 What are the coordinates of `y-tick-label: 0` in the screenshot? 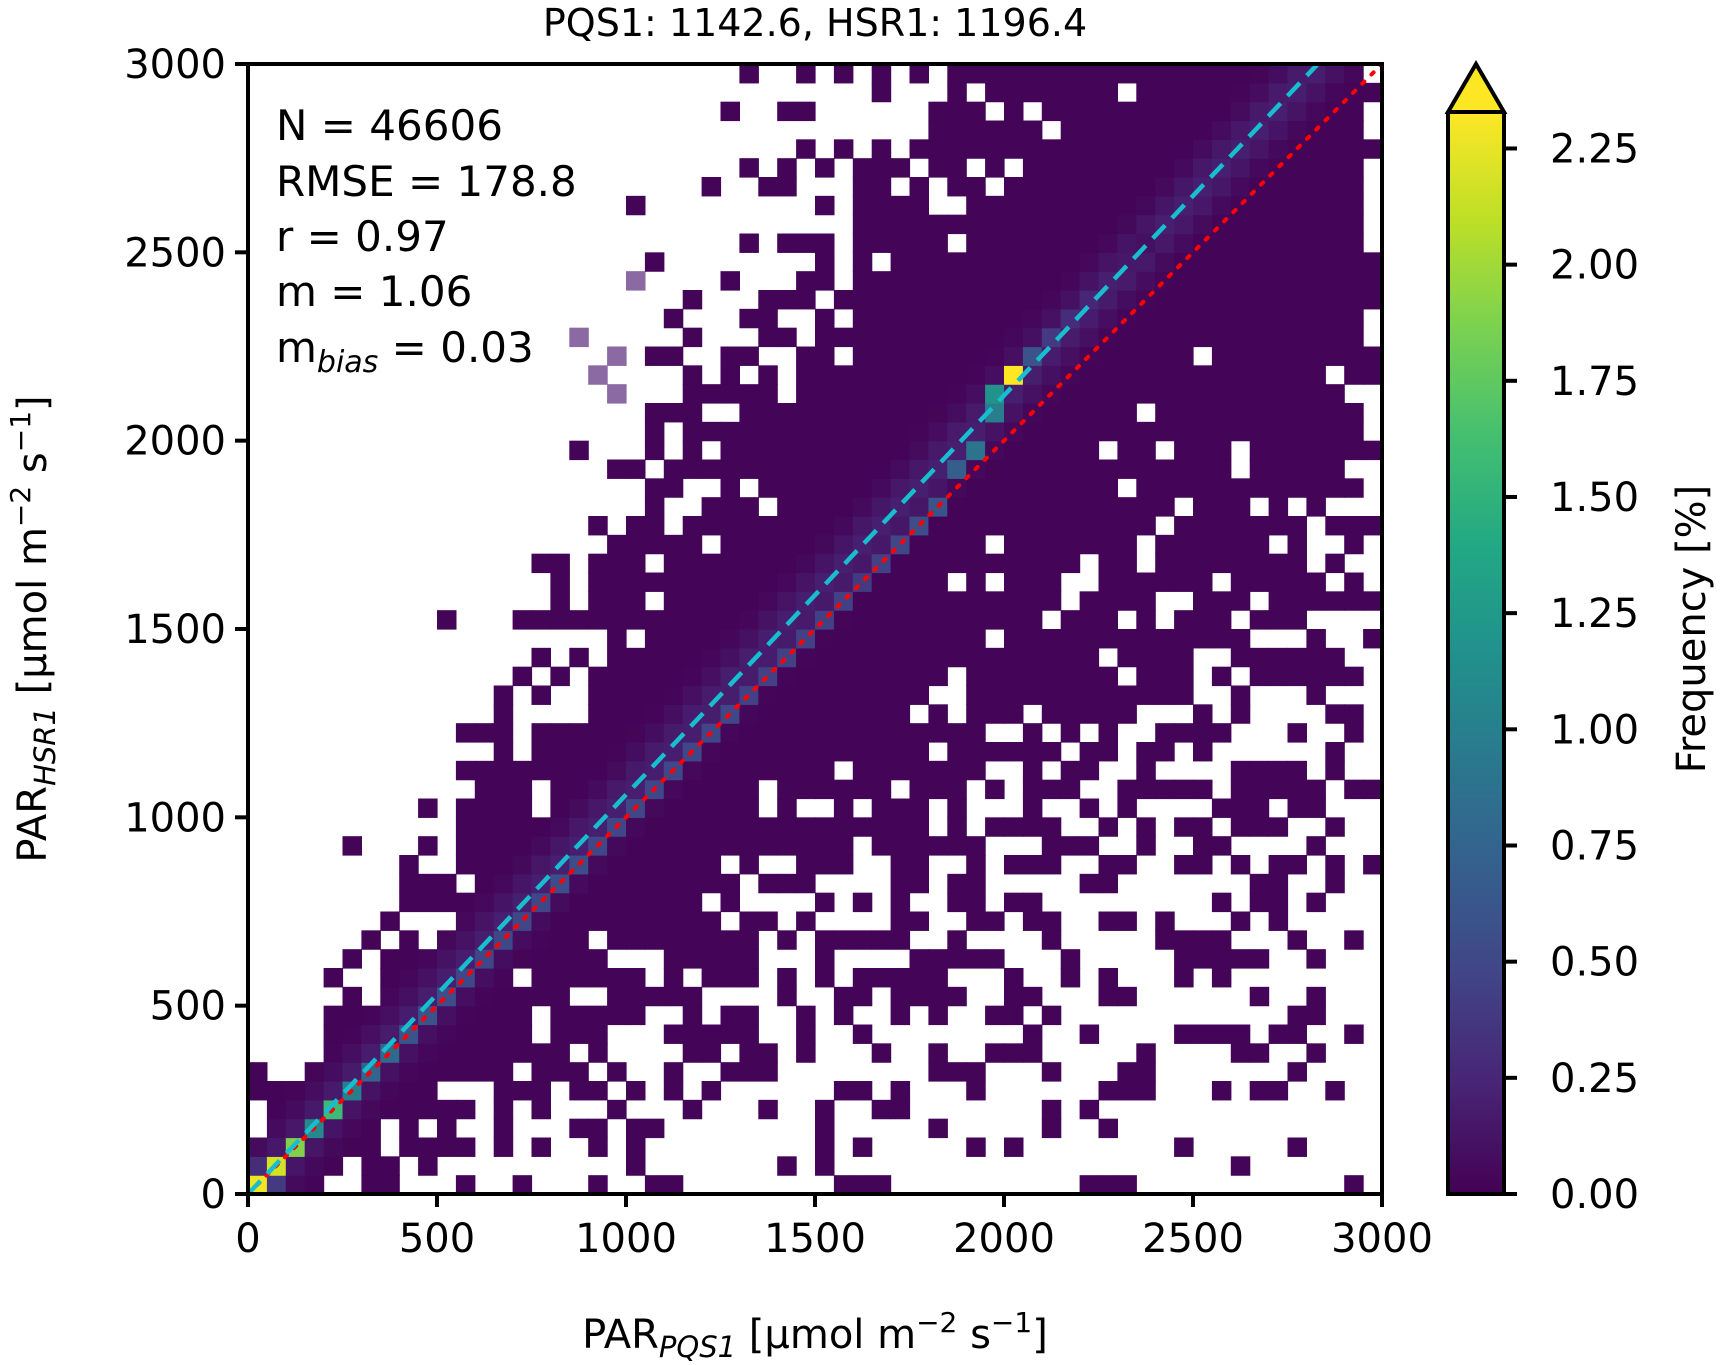 It's located at (213, 1195).